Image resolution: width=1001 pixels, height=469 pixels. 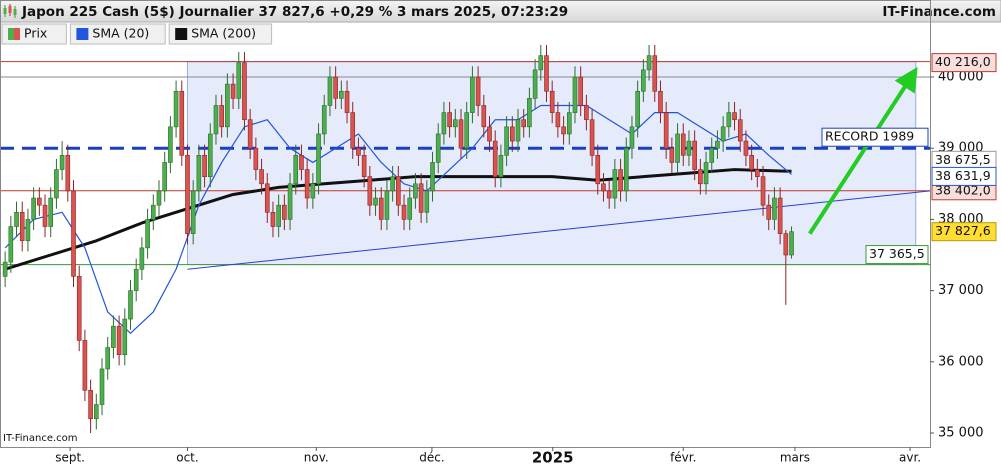 I want to click on y-tick-label: 40 000, so click(x=961, y=77).